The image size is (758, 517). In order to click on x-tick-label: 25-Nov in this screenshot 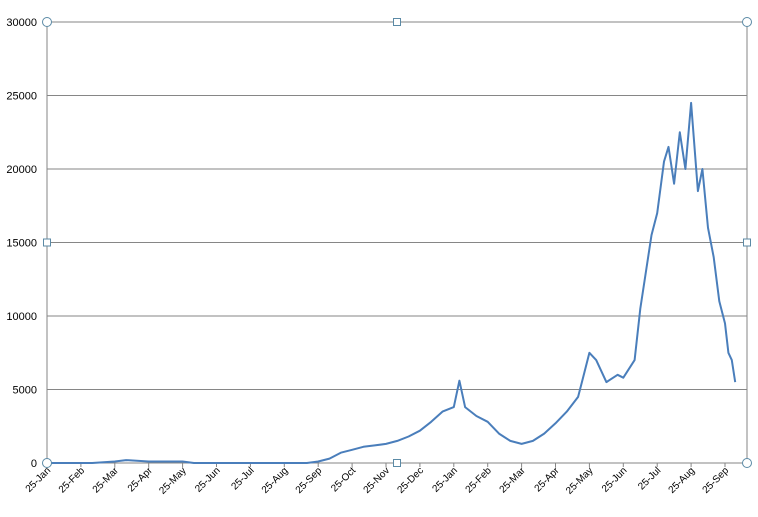, I will do `click(377, 480)`.